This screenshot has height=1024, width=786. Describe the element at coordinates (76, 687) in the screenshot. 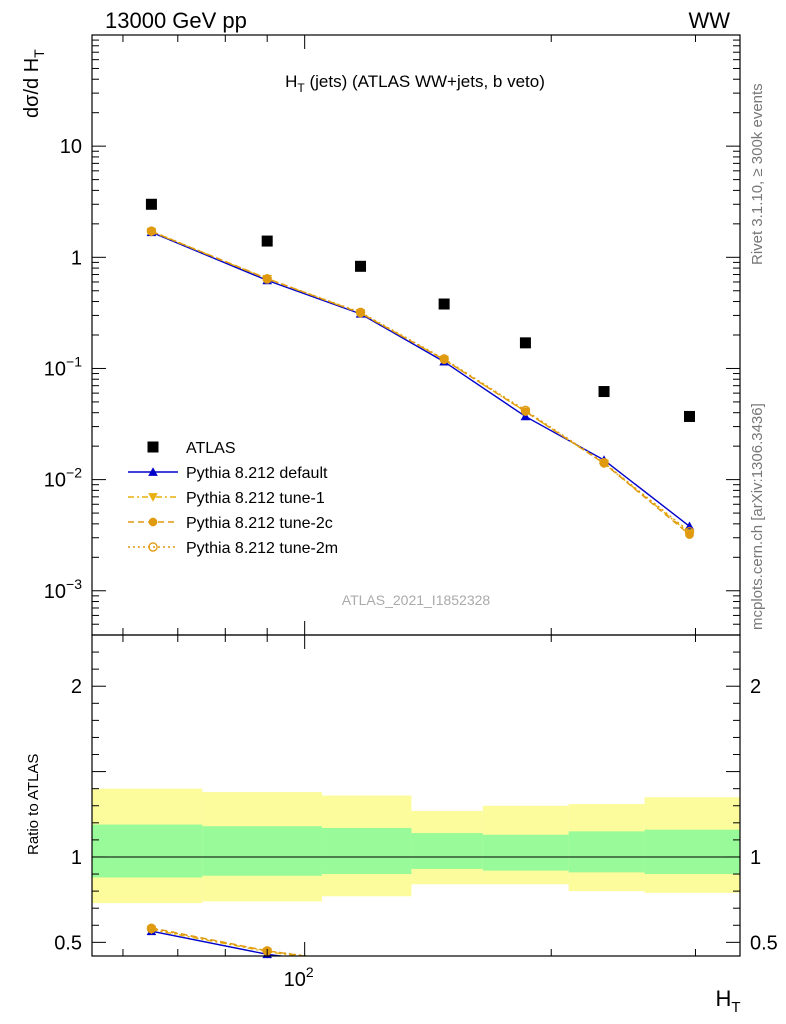

I see `y-tick-label-left: 2` at that location.